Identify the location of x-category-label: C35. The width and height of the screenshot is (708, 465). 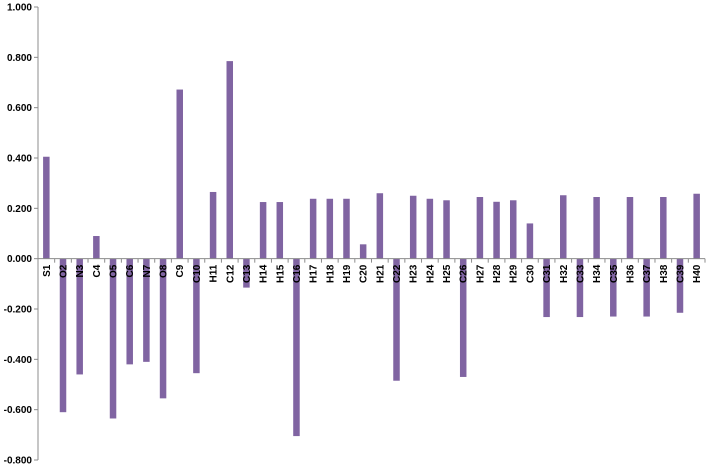
(614, 273).